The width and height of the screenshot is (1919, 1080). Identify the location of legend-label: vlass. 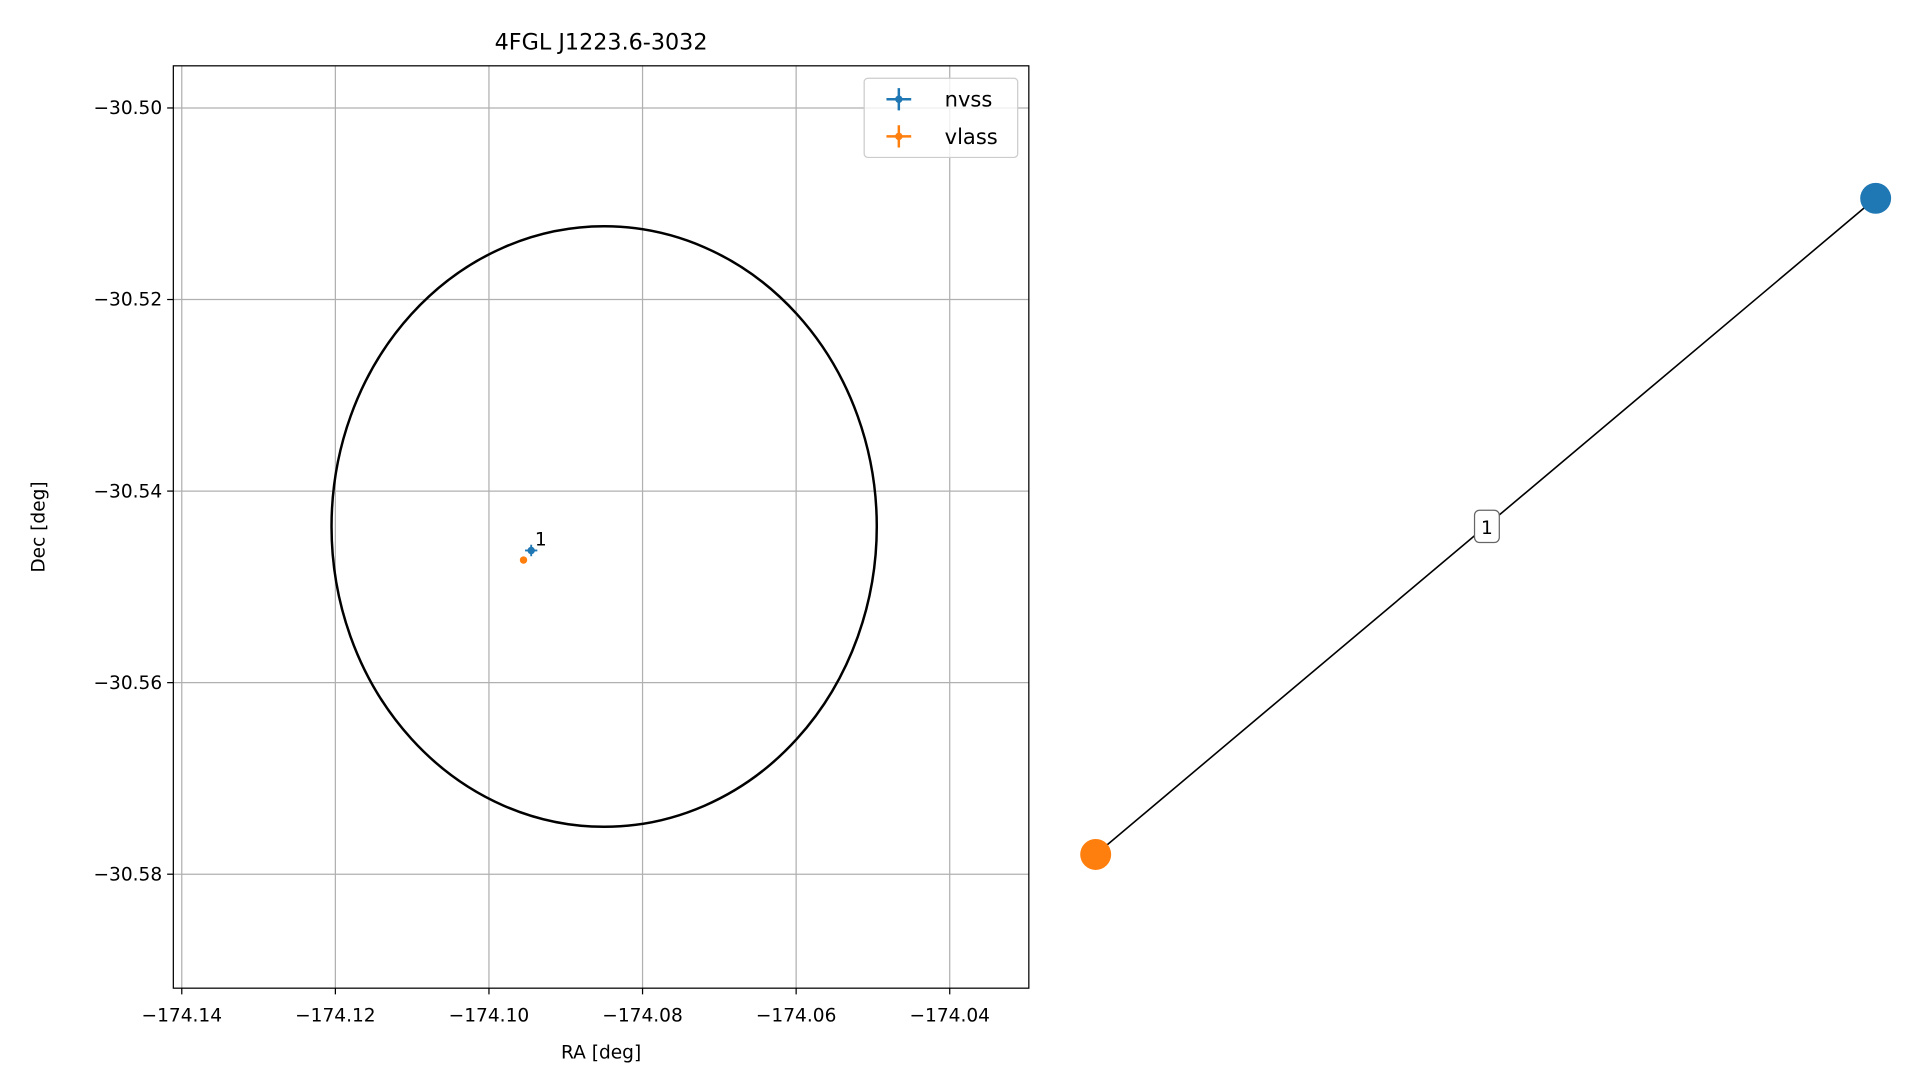
(971, 136).